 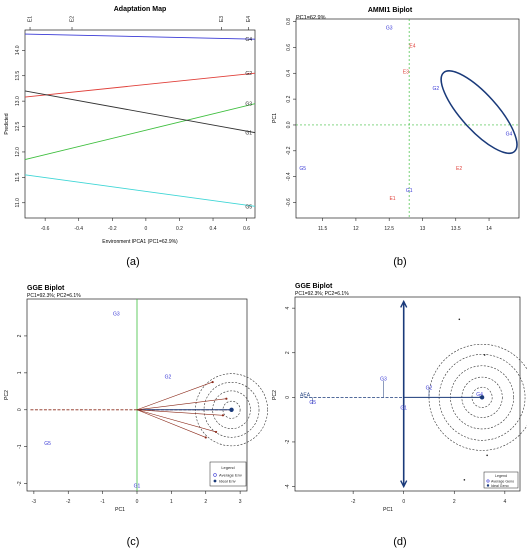 What do you see at coordinates (18, 152) in the screenshot?
I see `panel-a-y-tick-label: 12.0` at bounding box center [18, 152].